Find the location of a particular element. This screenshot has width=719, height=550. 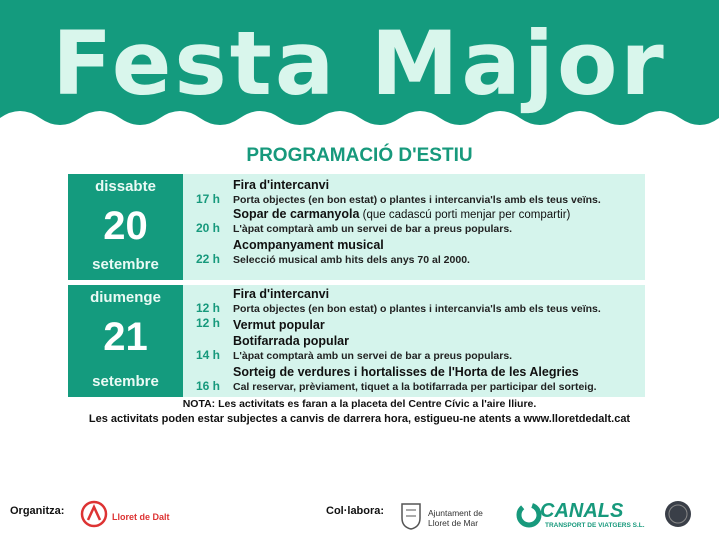

subtitle: PROGRAMACIÓ D'ESTIU is located at coordinates (359, 155).